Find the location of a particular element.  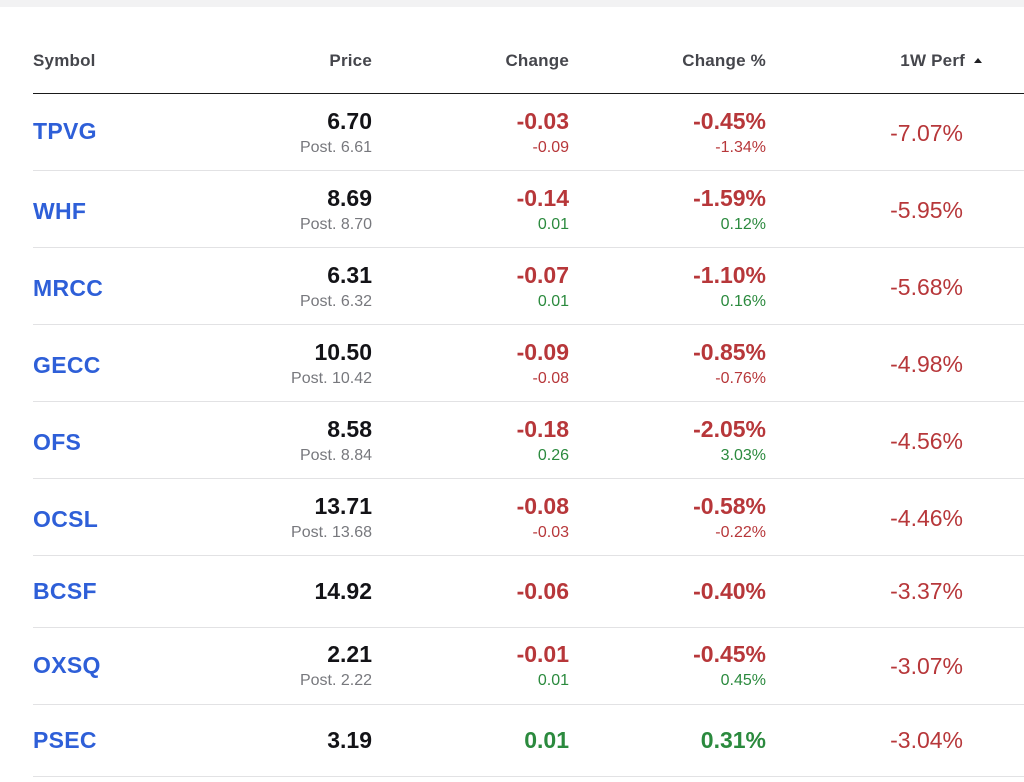

post-price: Post. 6.32 is located at coordinates (335, 301).